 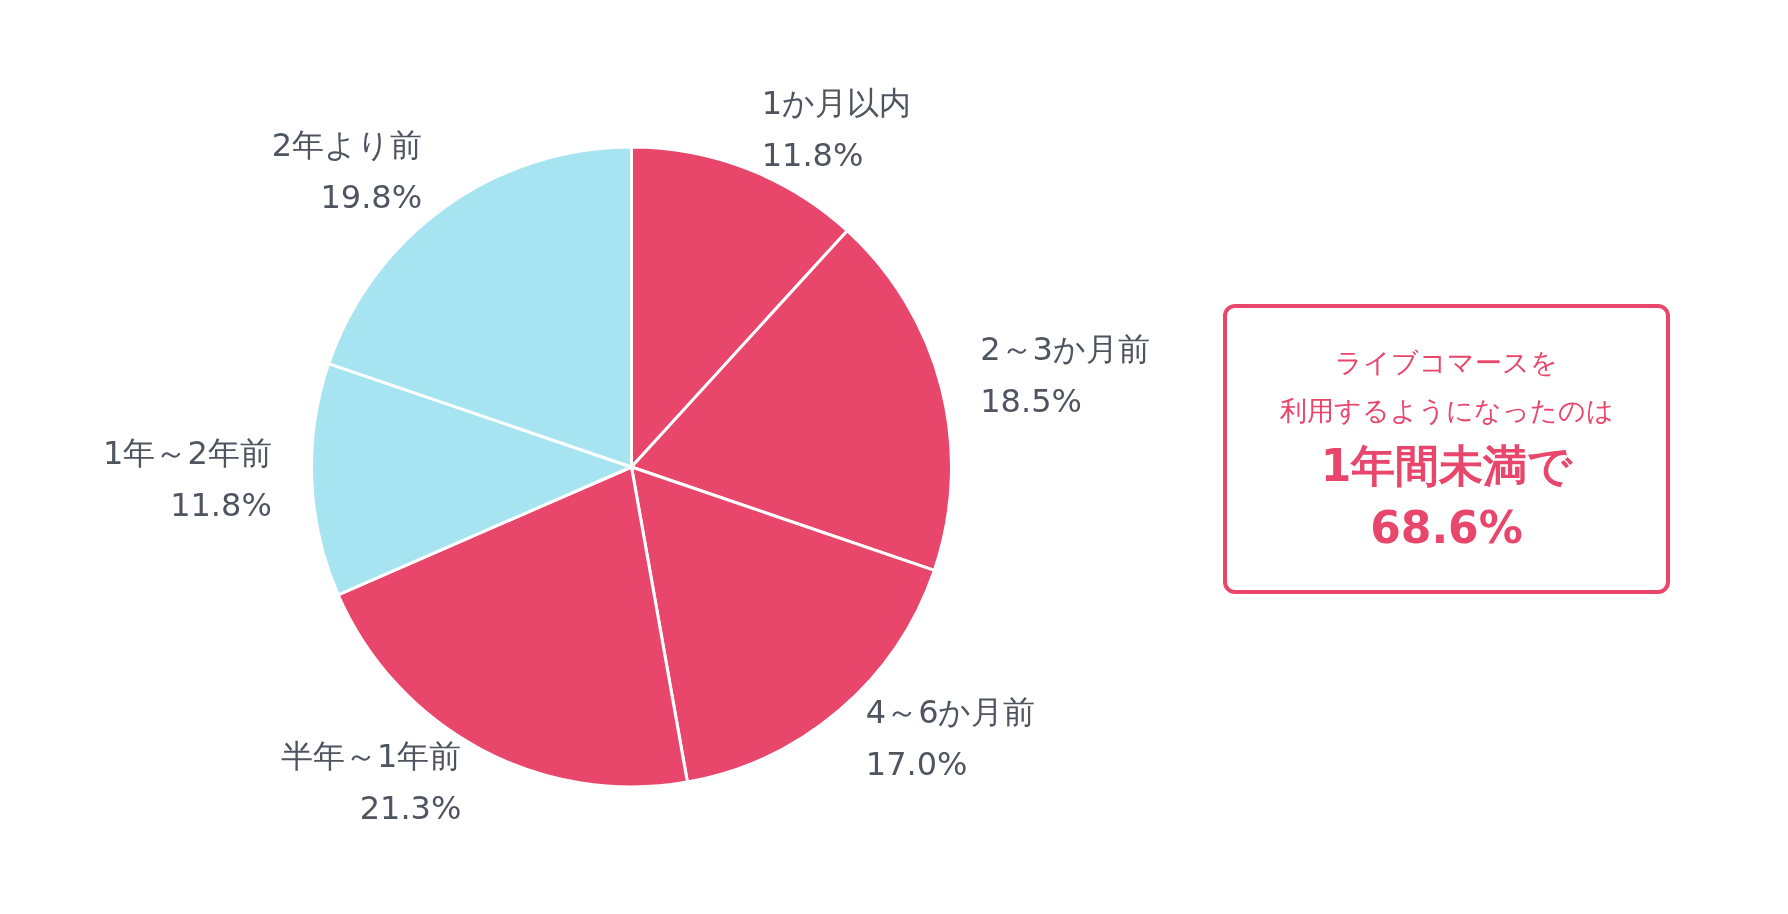 I want to click on slice-label: 1年～2年前, so click(x=187, y=452).